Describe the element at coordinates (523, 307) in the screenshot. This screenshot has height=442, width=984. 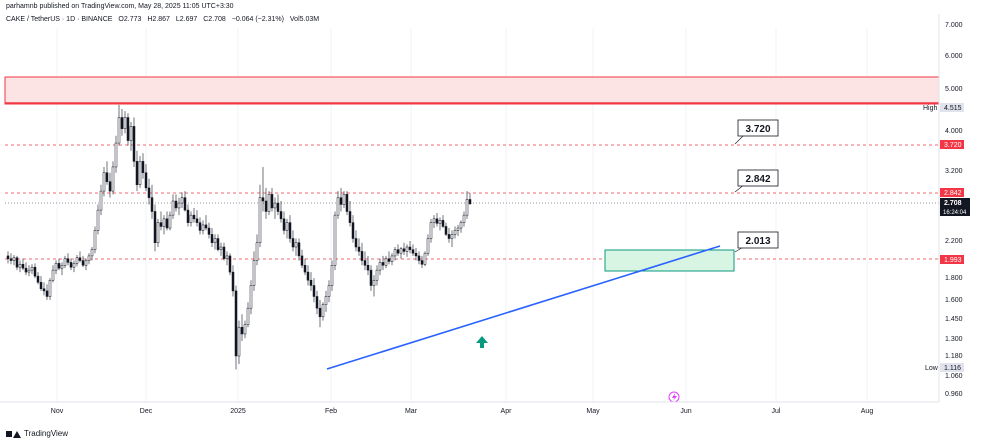
I see `trendline` at that location.